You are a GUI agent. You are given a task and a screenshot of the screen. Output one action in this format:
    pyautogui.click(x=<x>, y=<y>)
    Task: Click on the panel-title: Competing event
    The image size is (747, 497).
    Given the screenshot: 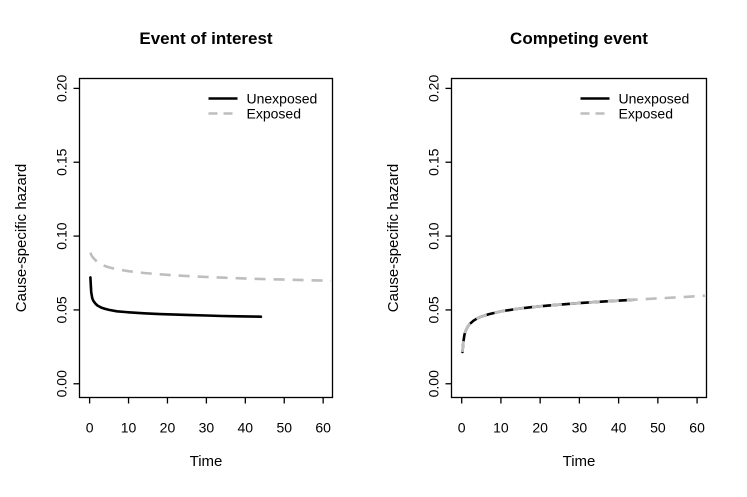 What is the action you would take?
    pyautogui.click(x=579, y=38)
    